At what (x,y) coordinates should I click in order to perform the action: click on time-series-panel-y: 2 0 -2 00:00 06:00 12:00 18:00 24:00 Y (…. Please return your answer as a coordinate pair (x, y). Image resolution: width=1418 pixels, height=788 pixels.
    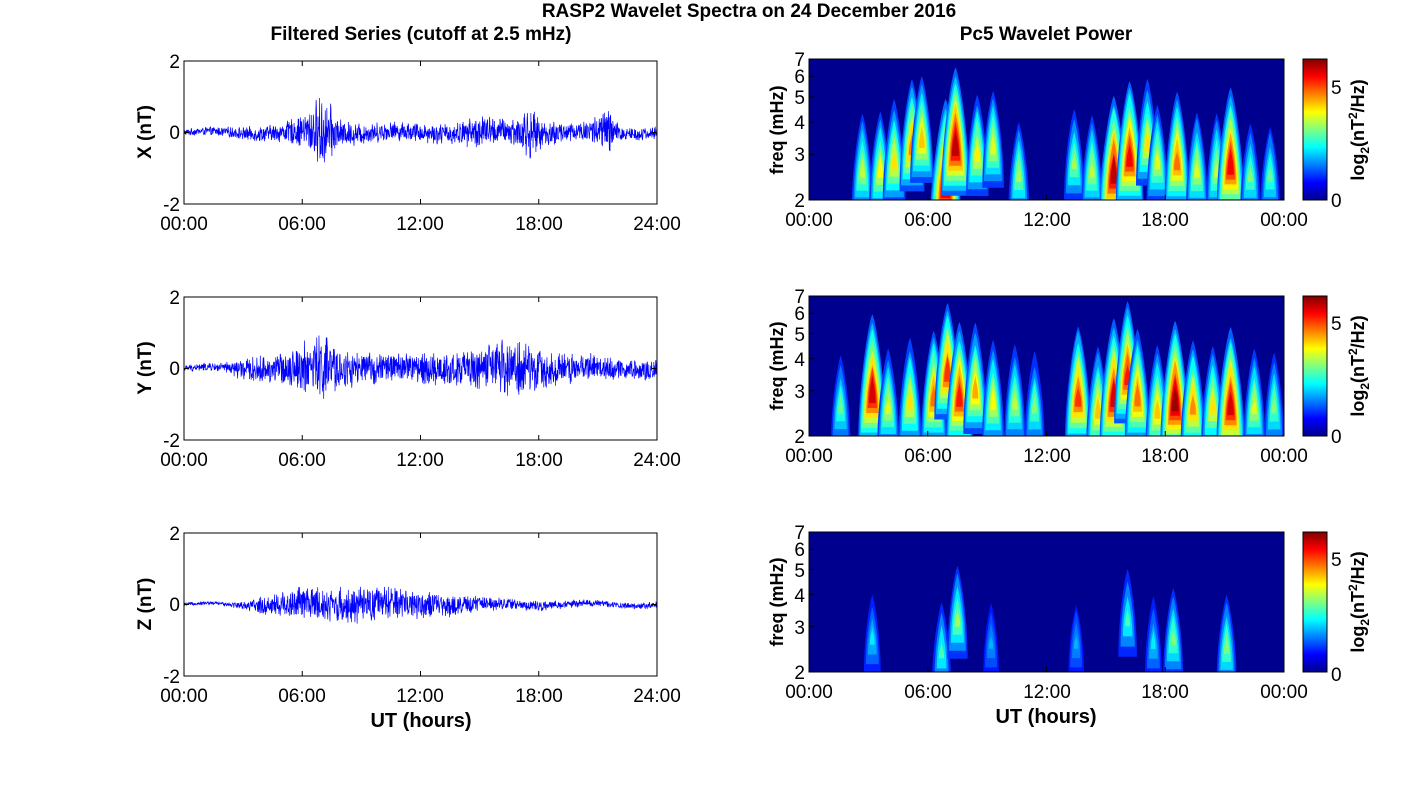
    Looking at the image, I should click on (408, 379).